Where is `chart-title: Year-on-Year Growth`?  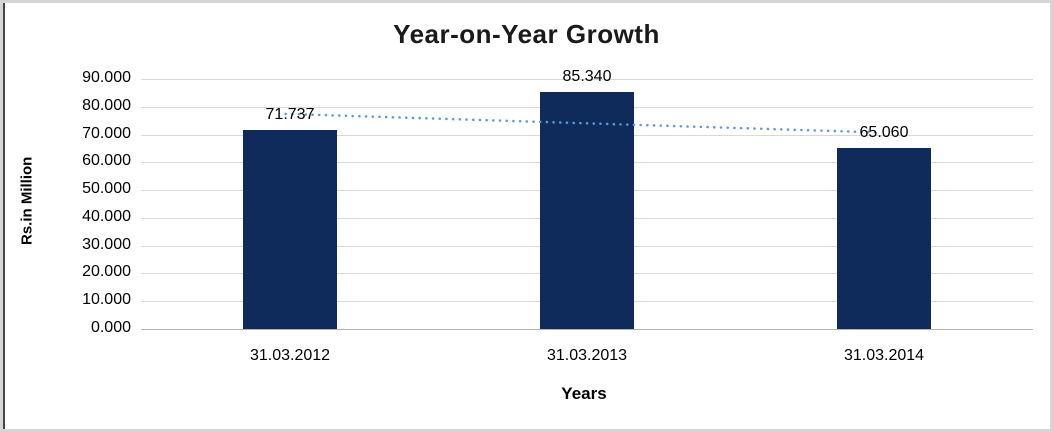
chart-title: Year-on-Year Growth is located at coordinates (526, 34).